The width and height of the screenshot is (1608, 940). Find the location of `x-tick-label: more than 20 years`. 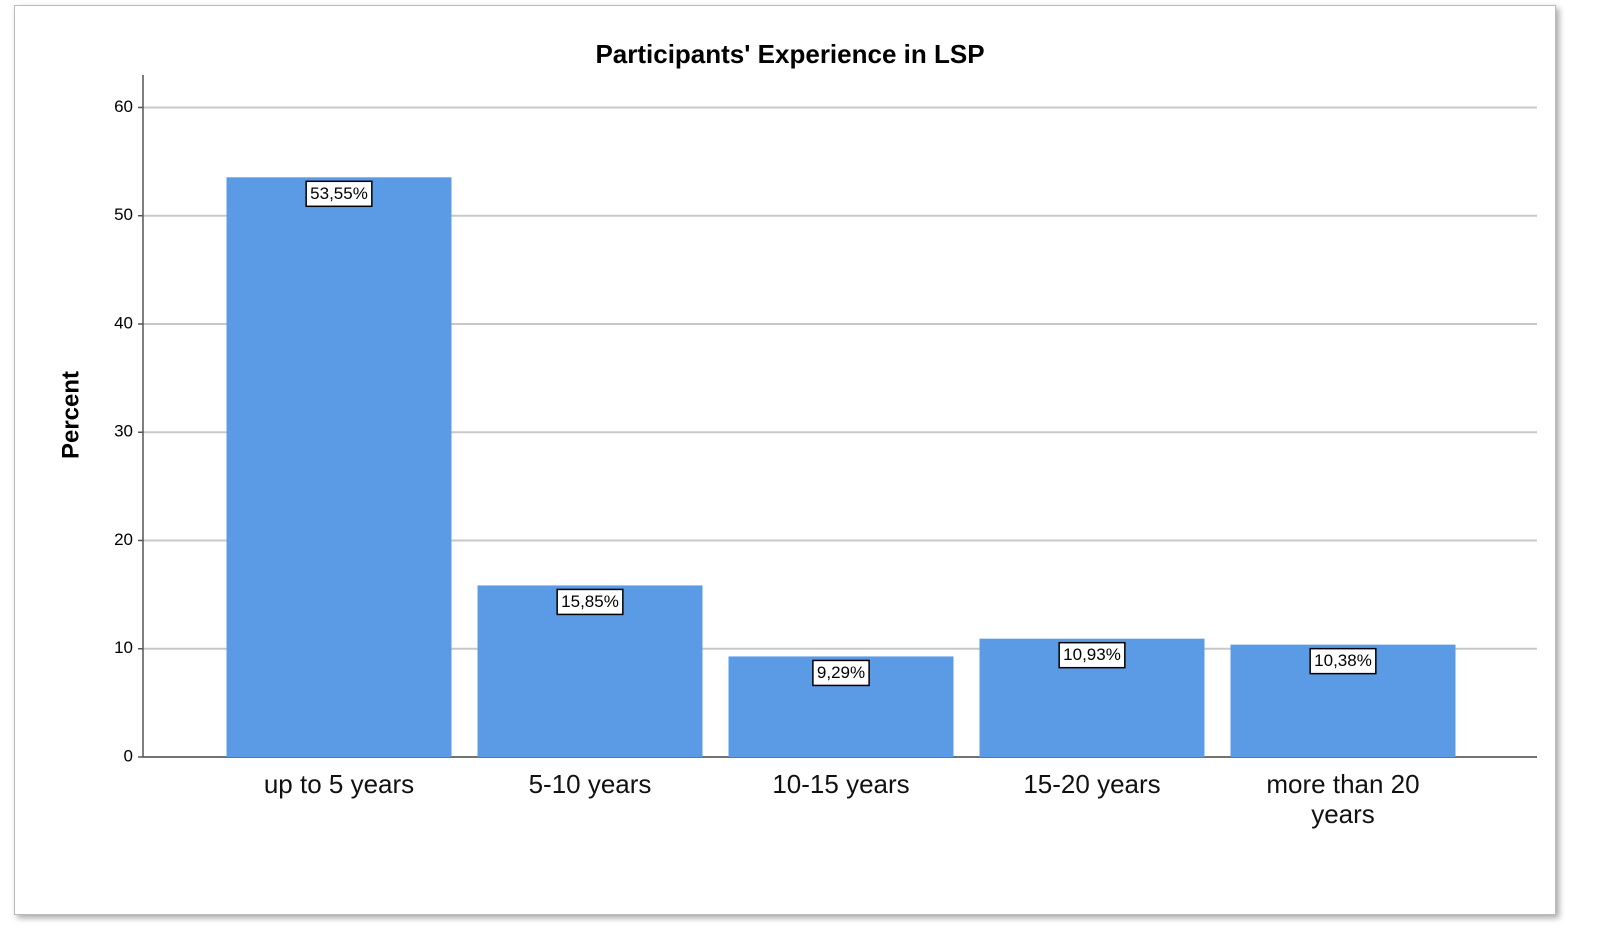

x-tick-label: more than 20 years is located at coordinates (1343, 799).